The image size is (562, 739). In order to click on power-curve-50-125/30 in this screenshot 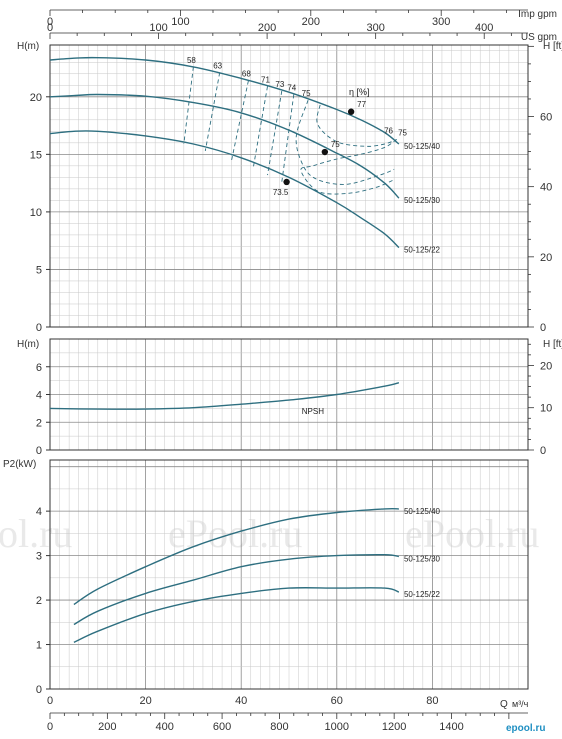, I will do `click(236, 589)`.